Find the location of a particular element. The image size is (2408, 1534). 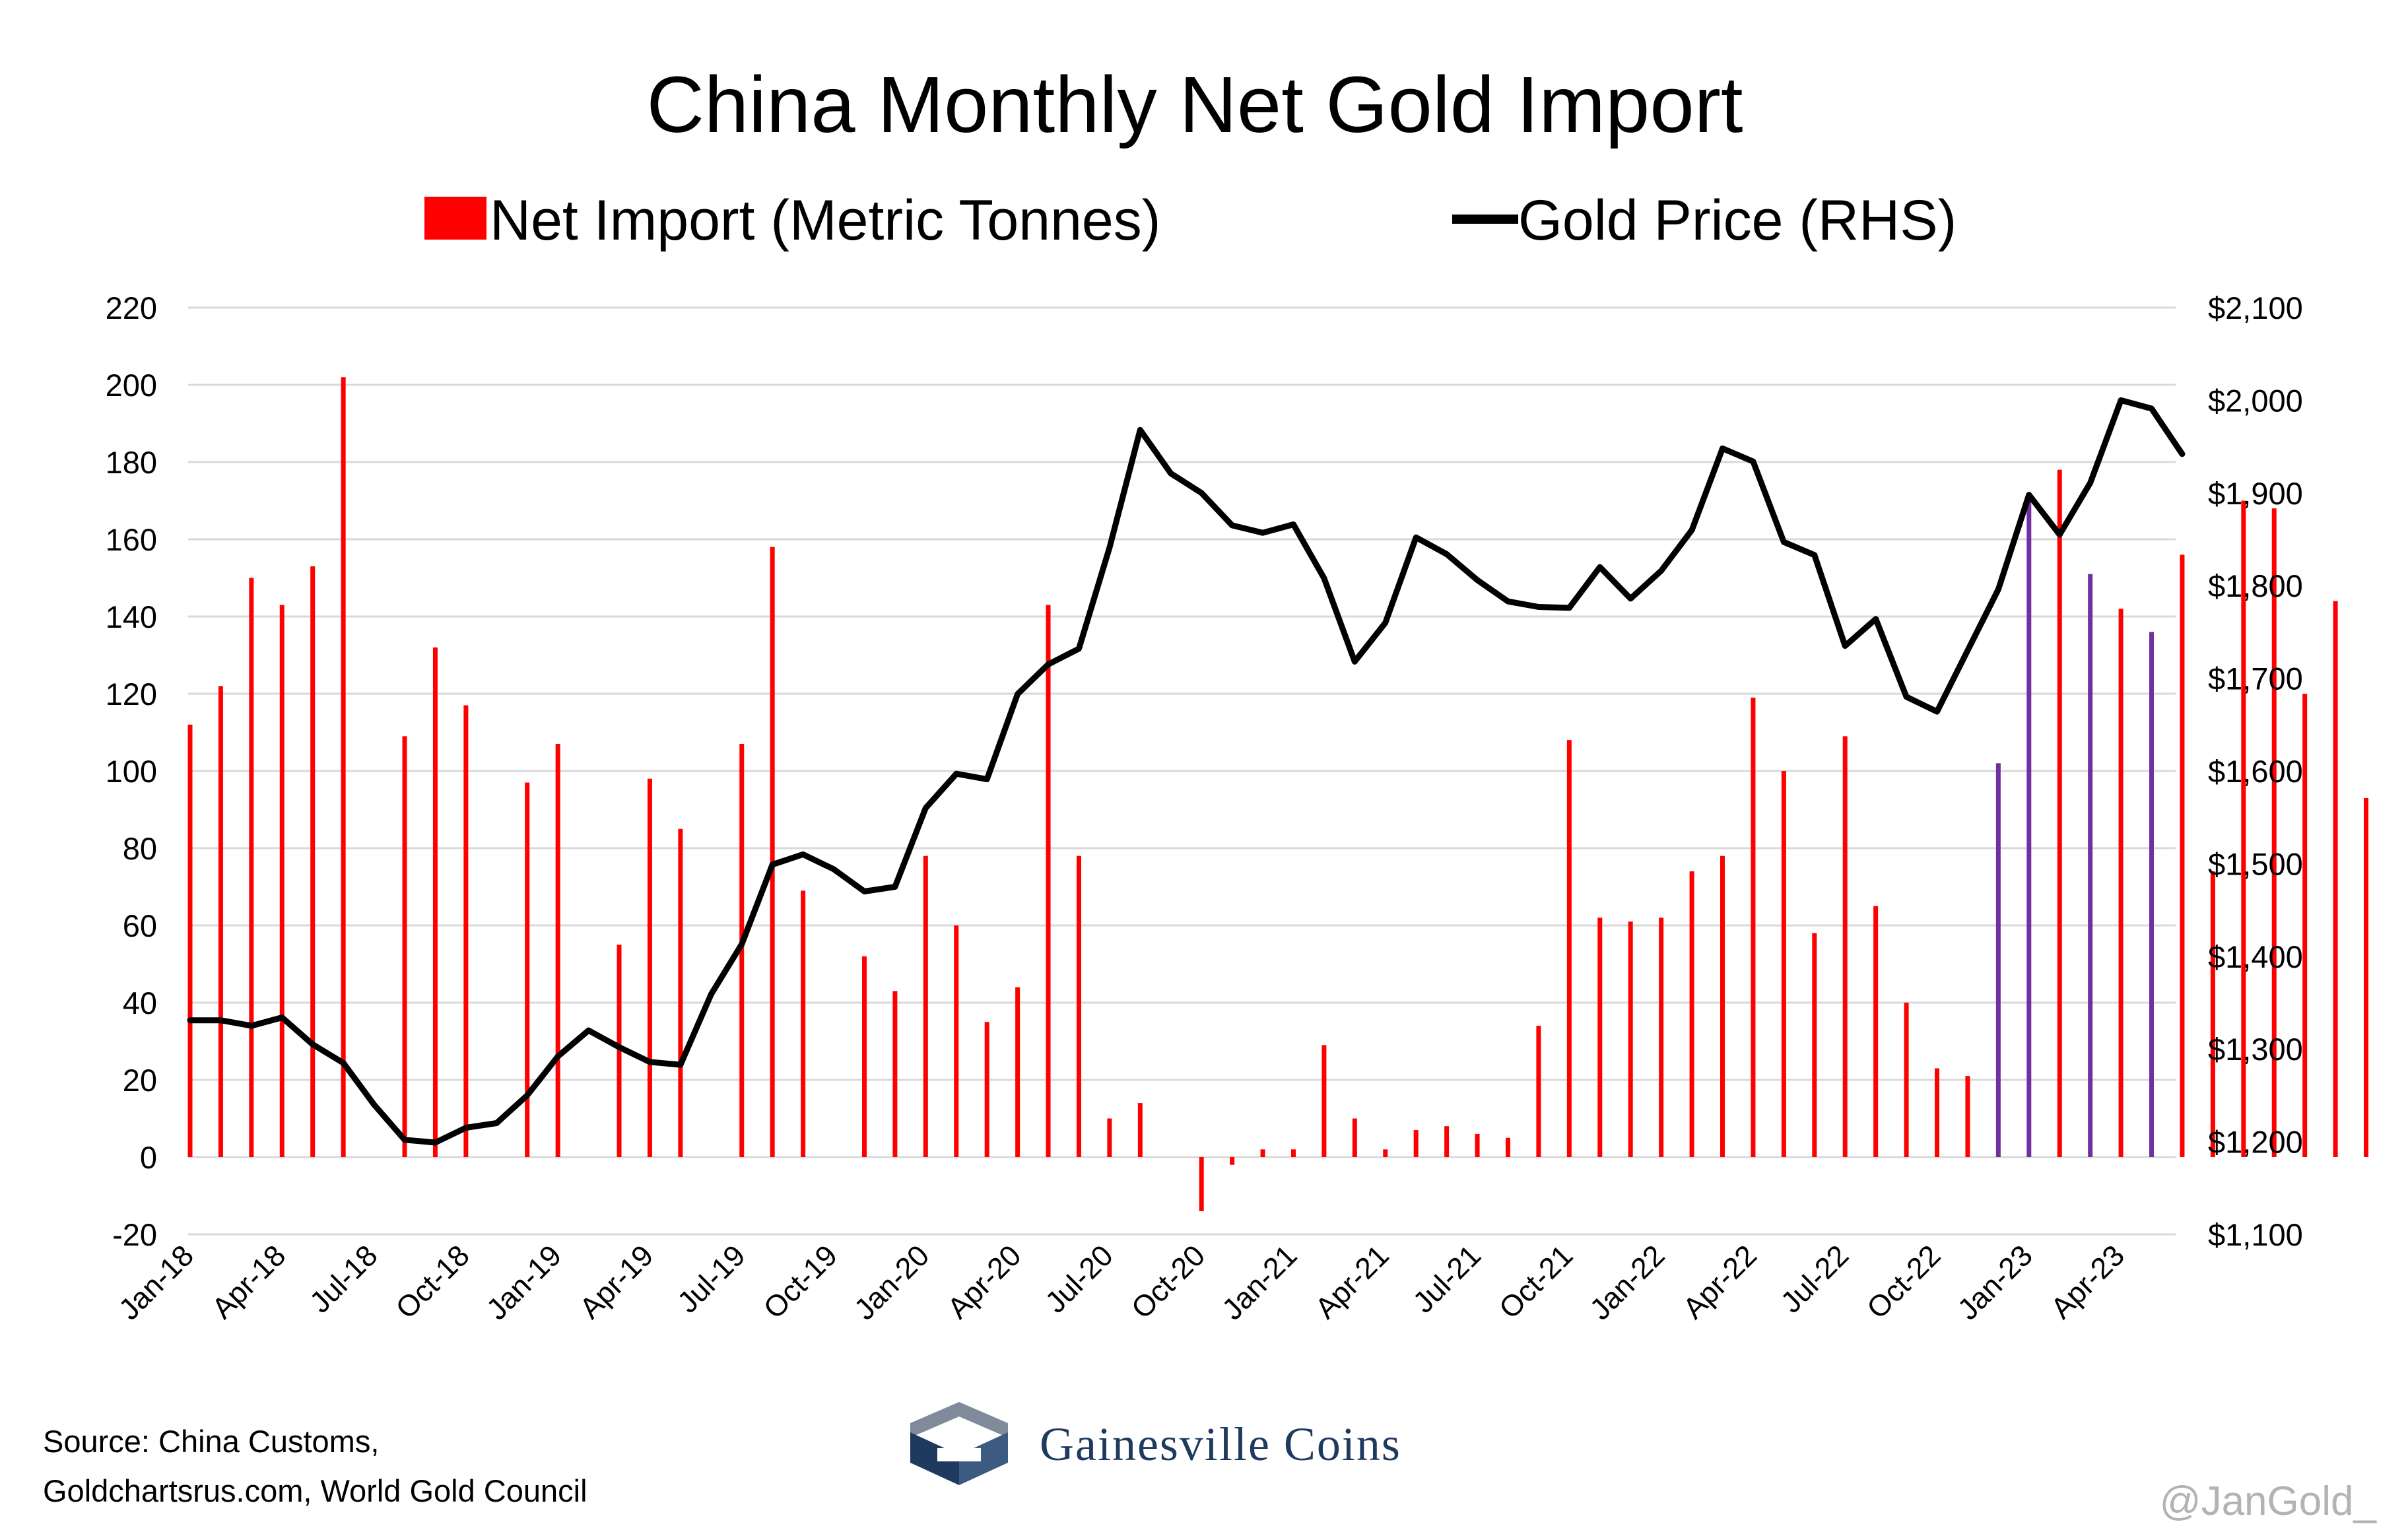

legend-label-net-import: Net Import (Metric Tonnes) is located at coordinates (825, 220).